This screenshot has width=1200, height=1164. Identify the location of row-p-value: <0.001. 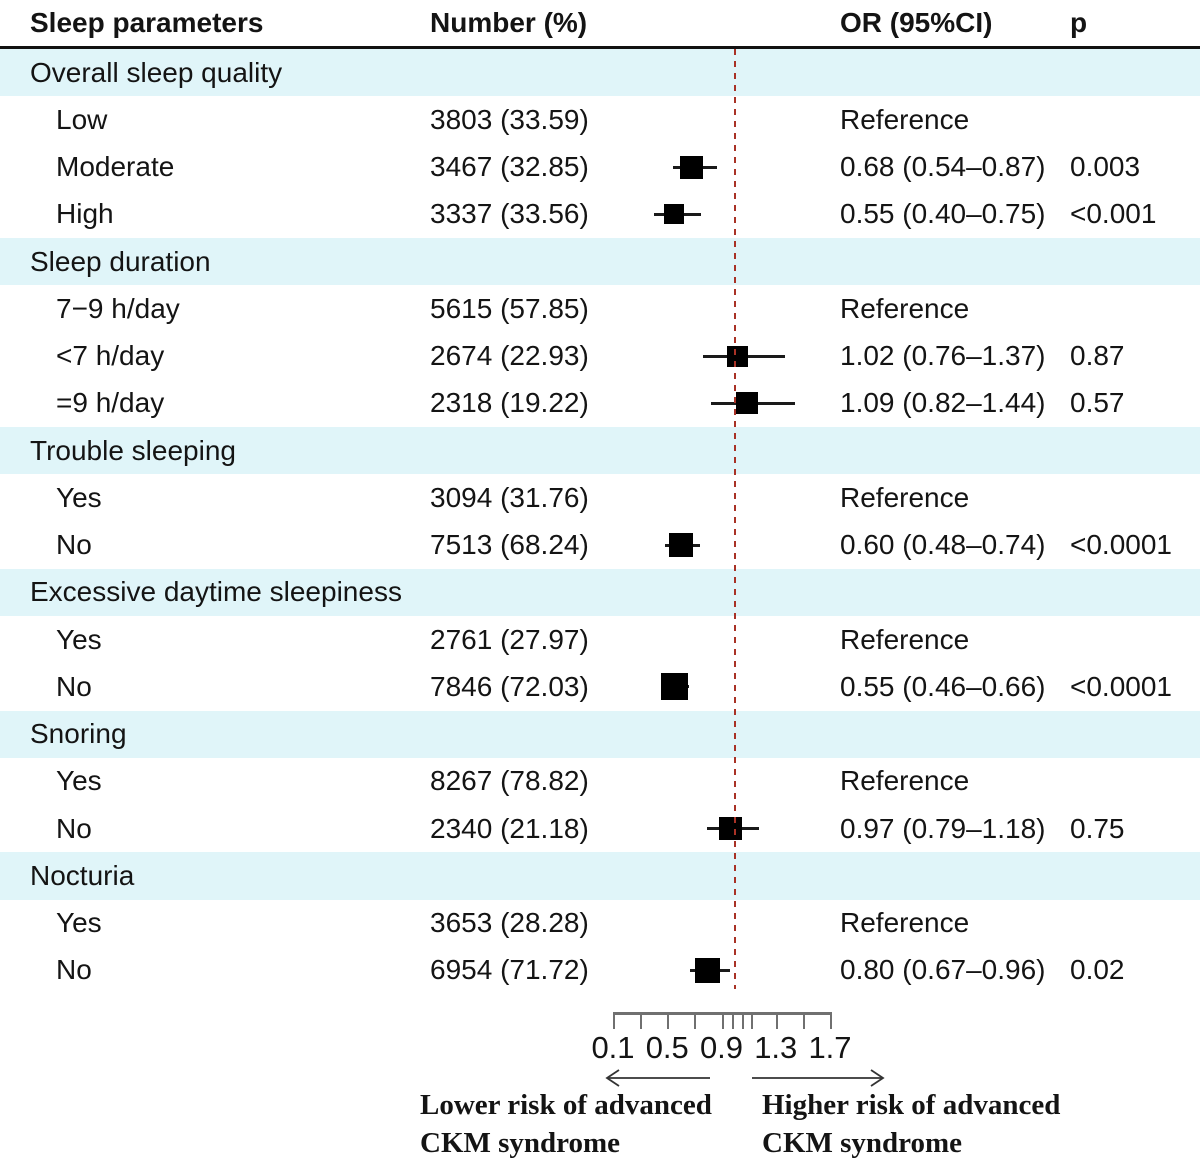
(1113, 214).